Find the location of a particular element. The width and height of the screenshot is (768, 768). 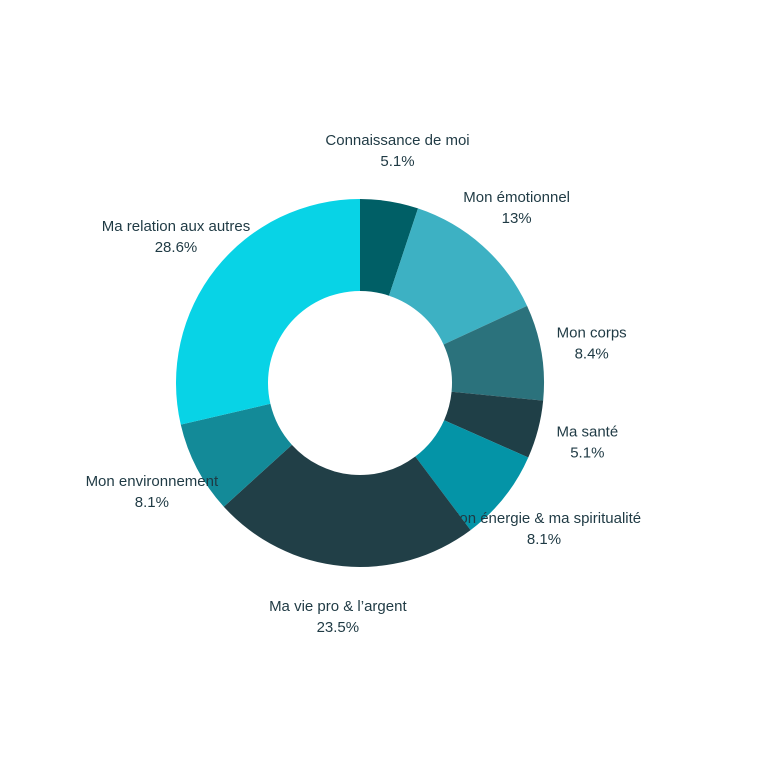

slice-value: 28.6% is located at coordinates (176, 247).